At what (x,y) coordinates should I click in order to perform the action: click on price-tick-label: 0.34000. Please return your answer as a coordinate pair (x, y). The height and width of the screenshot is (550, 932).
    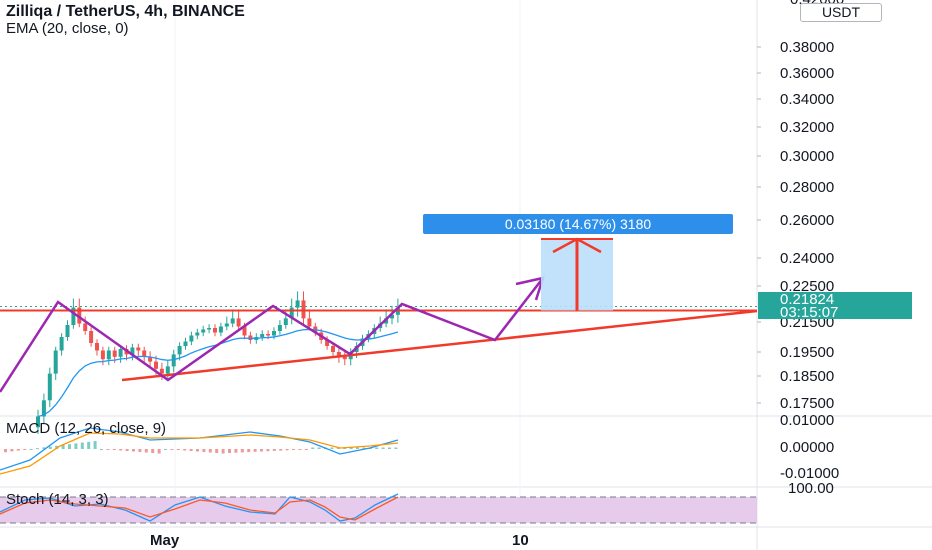
    Looking at the image, I should click on (807, 99).